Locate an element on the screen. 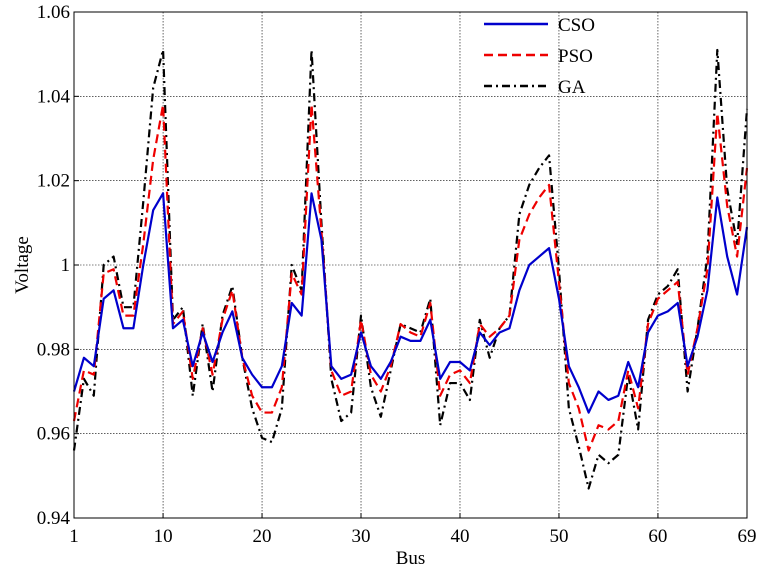 The image size is (757, 570). y-tick-label: 0.96 is located at coordinates (53, 434).